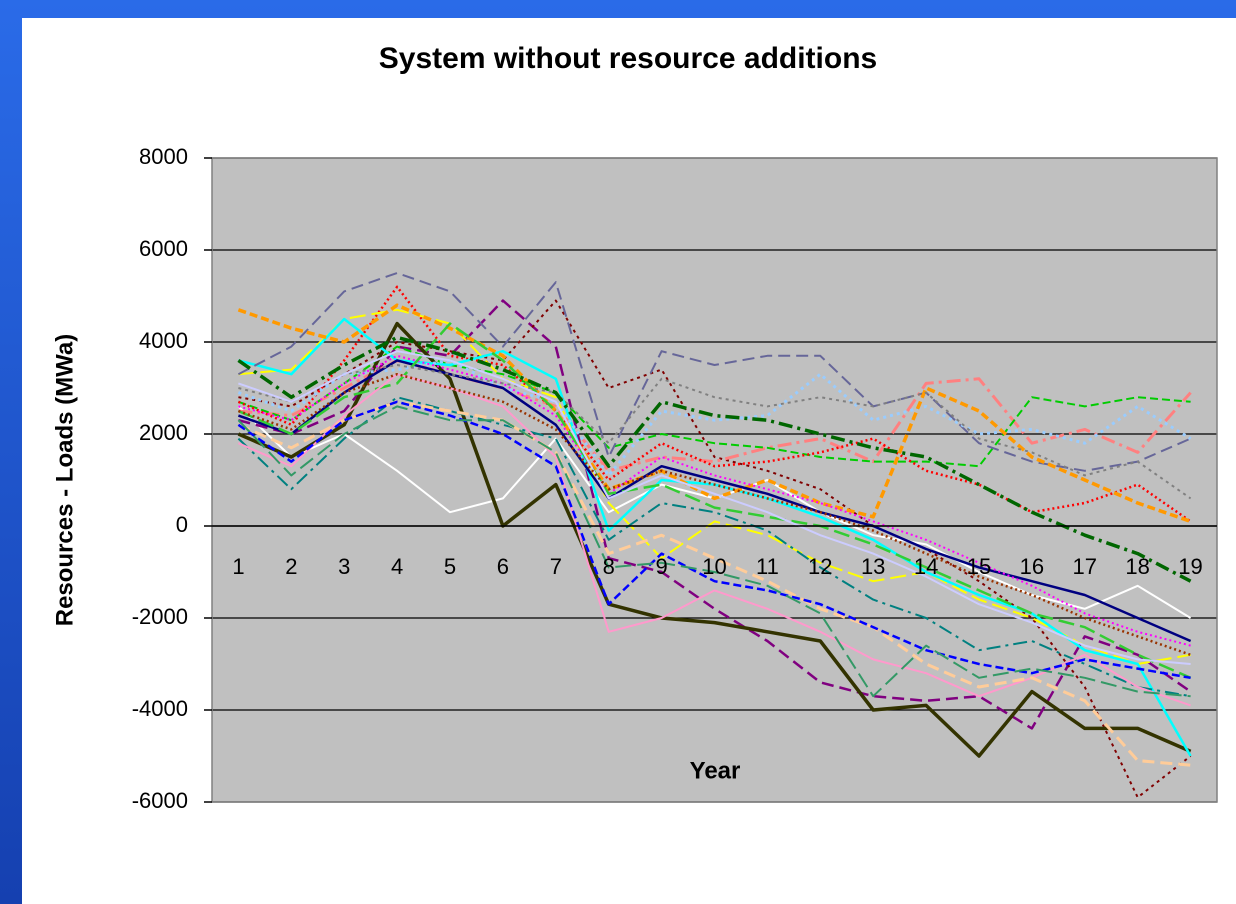 This screenshot has width=1236, height=904. I want to click on x-tick-label: 13, so click(873, 566).